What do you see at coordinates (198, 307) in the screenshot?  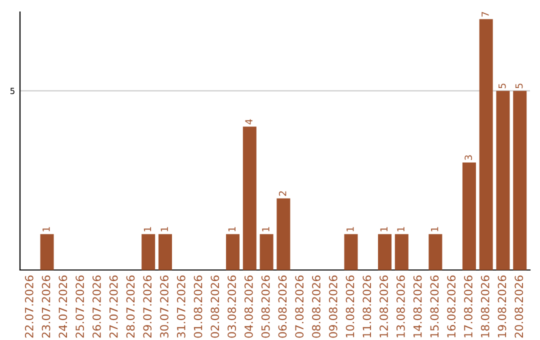 I see `x-tick-label: 01.08.2026` at bounding box center [198, 307].